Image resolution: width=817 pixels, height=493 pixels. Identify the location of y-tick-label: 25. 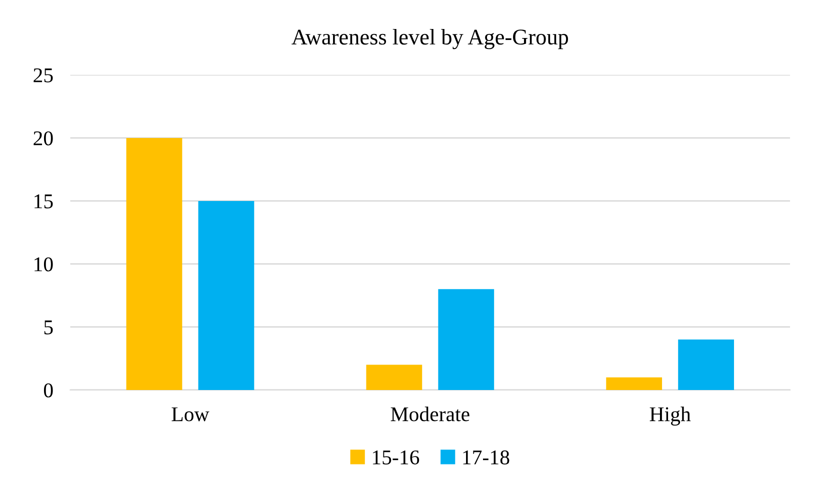
(43, 75).